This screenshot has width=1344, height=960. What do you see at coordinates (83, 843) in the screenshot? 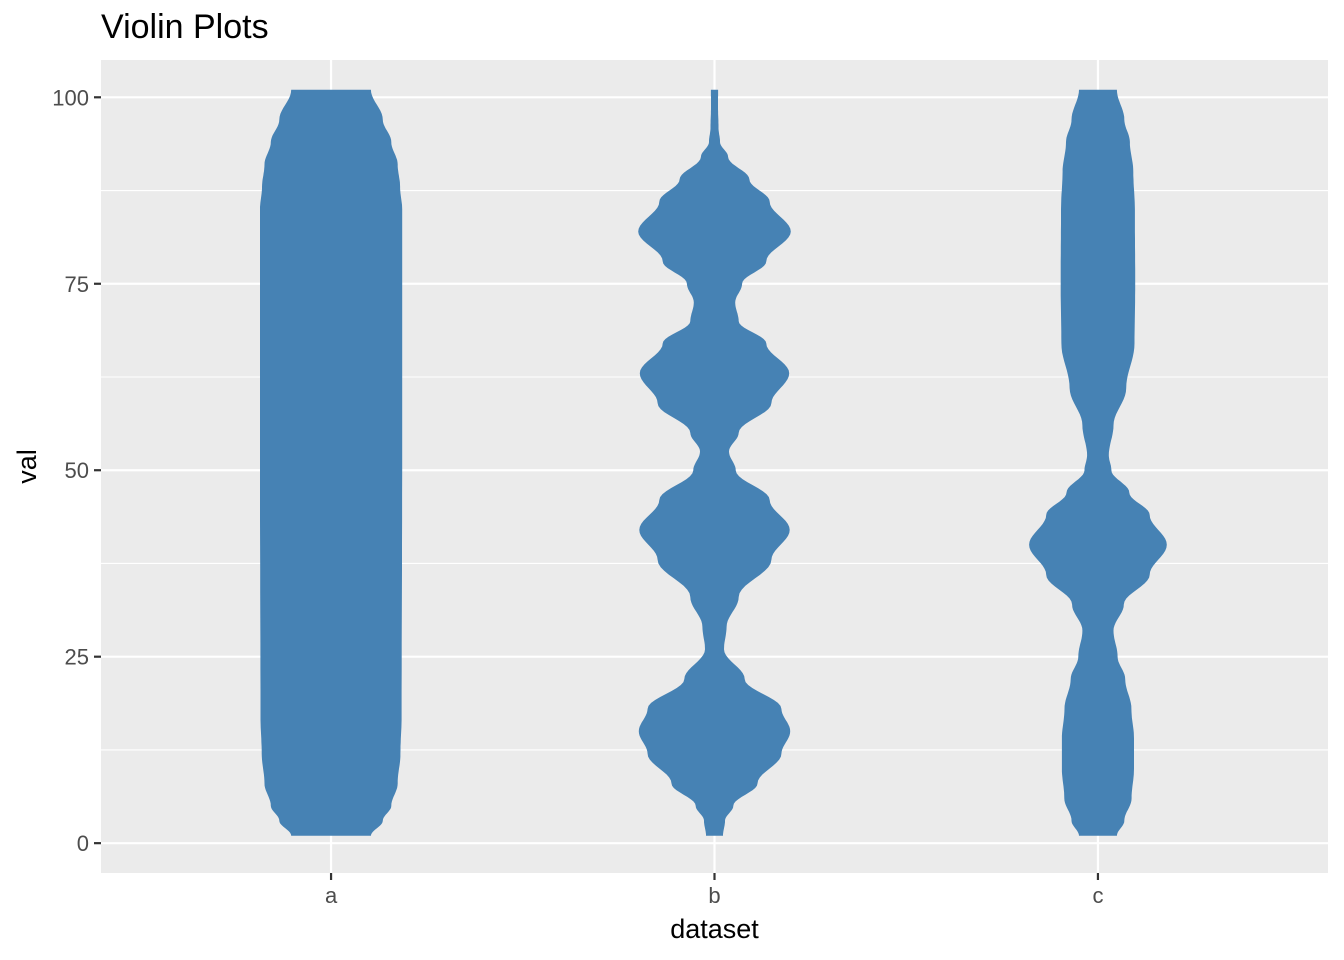
I see `y-tick-label: 0` at bounding box center [83, 843].